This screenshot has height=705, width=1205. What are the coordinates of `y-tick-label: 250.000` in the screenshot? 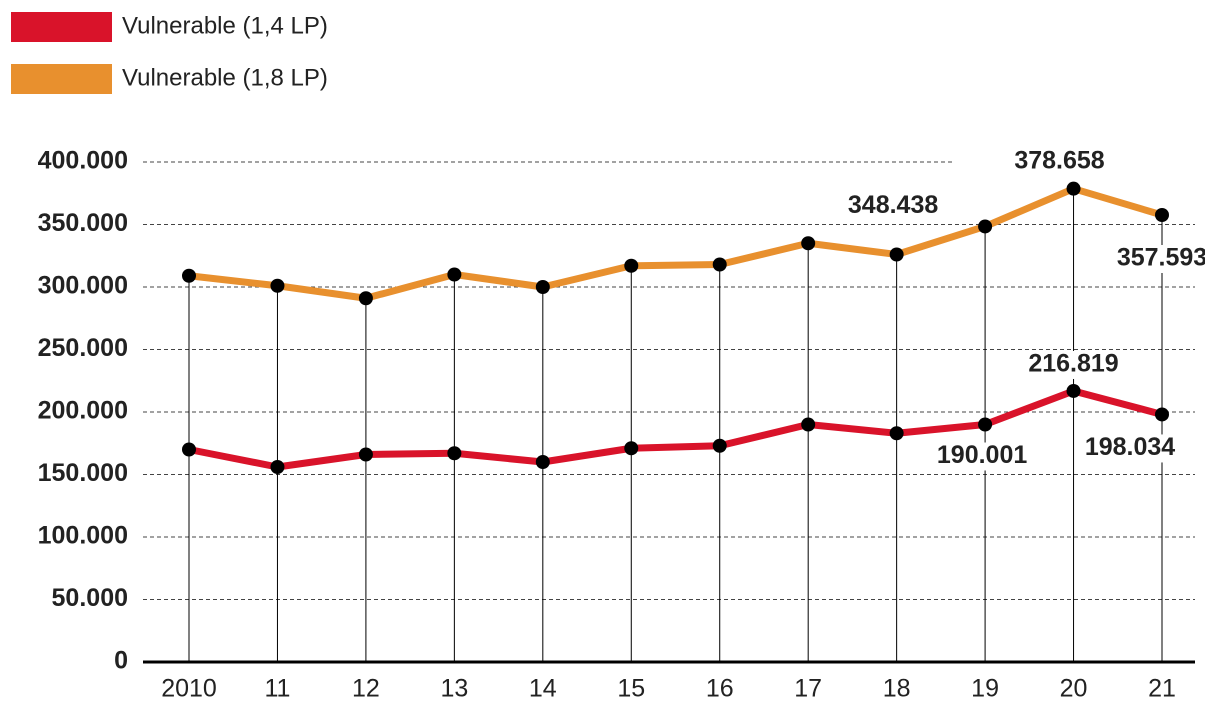 It's located at (83, 348).